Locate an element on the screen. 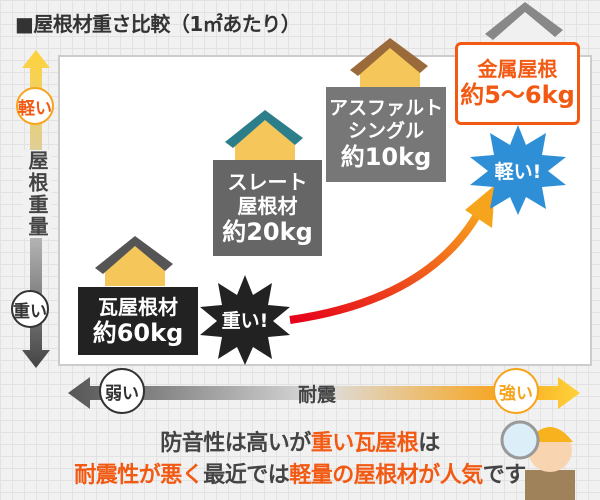 This screenshot has height=500, width=600. inspector-character-icon is located at coordinates (537, 460).